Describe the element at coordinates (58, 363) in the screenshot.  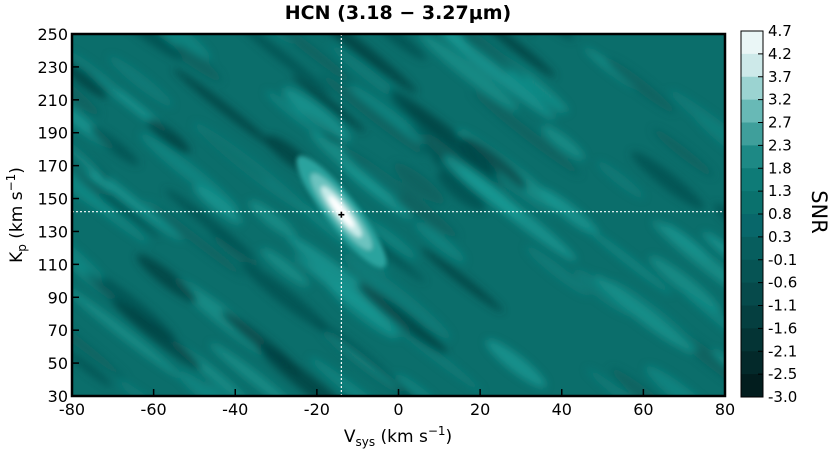
I see `y-tick-label: 50` at that location.